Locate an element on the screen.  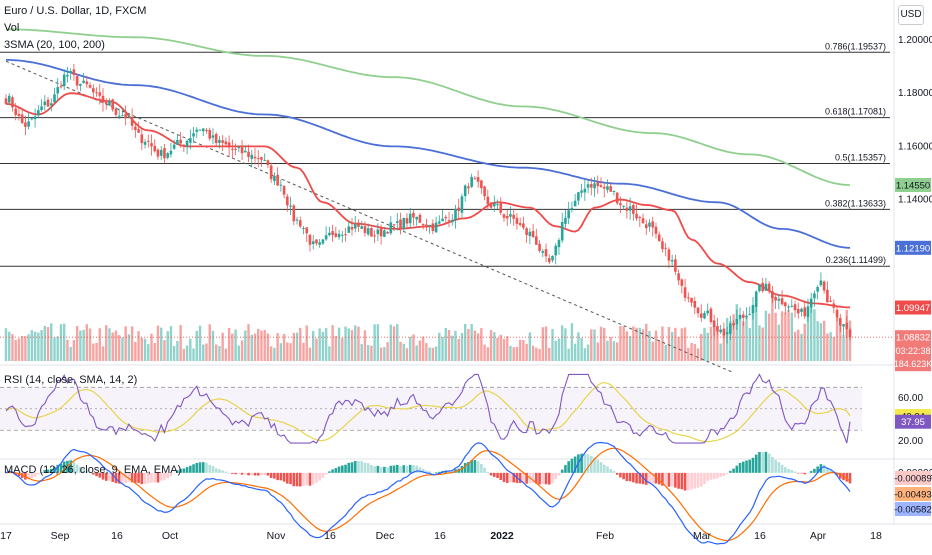
bar-countdown: 03:22:38 is located at coordinates (912, 351).